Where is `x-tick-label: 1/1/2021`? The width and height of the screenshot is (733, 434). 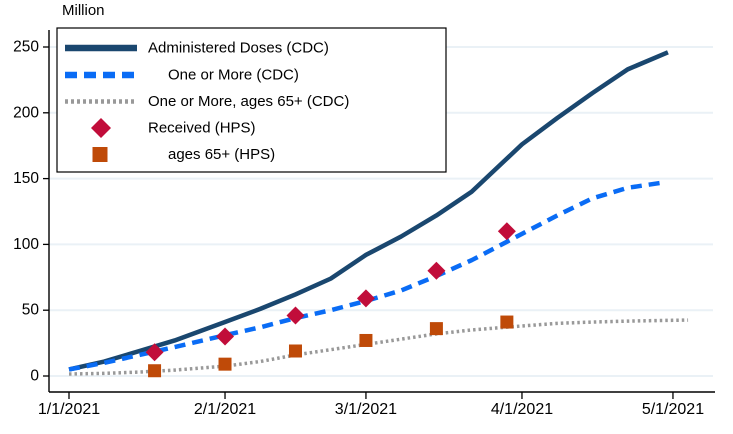 x-tick-label: 1/1/2021 is located at coordinates (69, 409).